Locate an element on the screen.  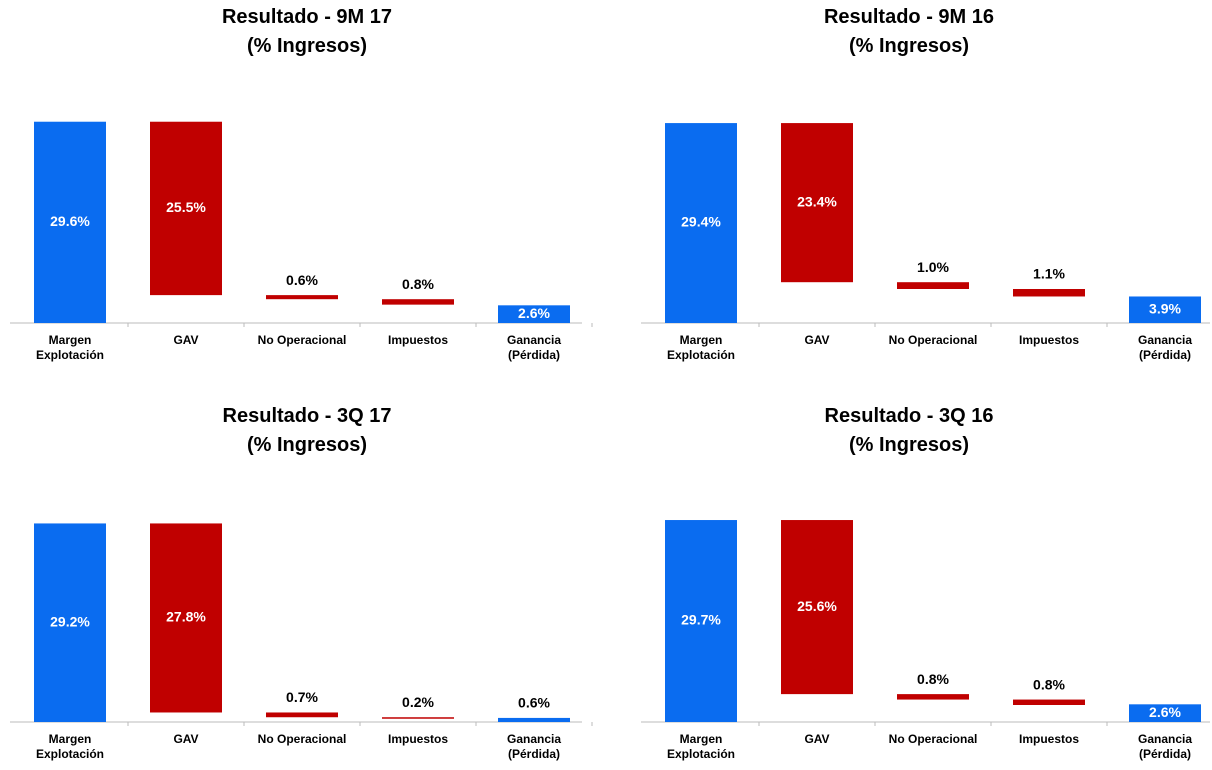
value-label: 27.8% is located at coordinates (186, 617).